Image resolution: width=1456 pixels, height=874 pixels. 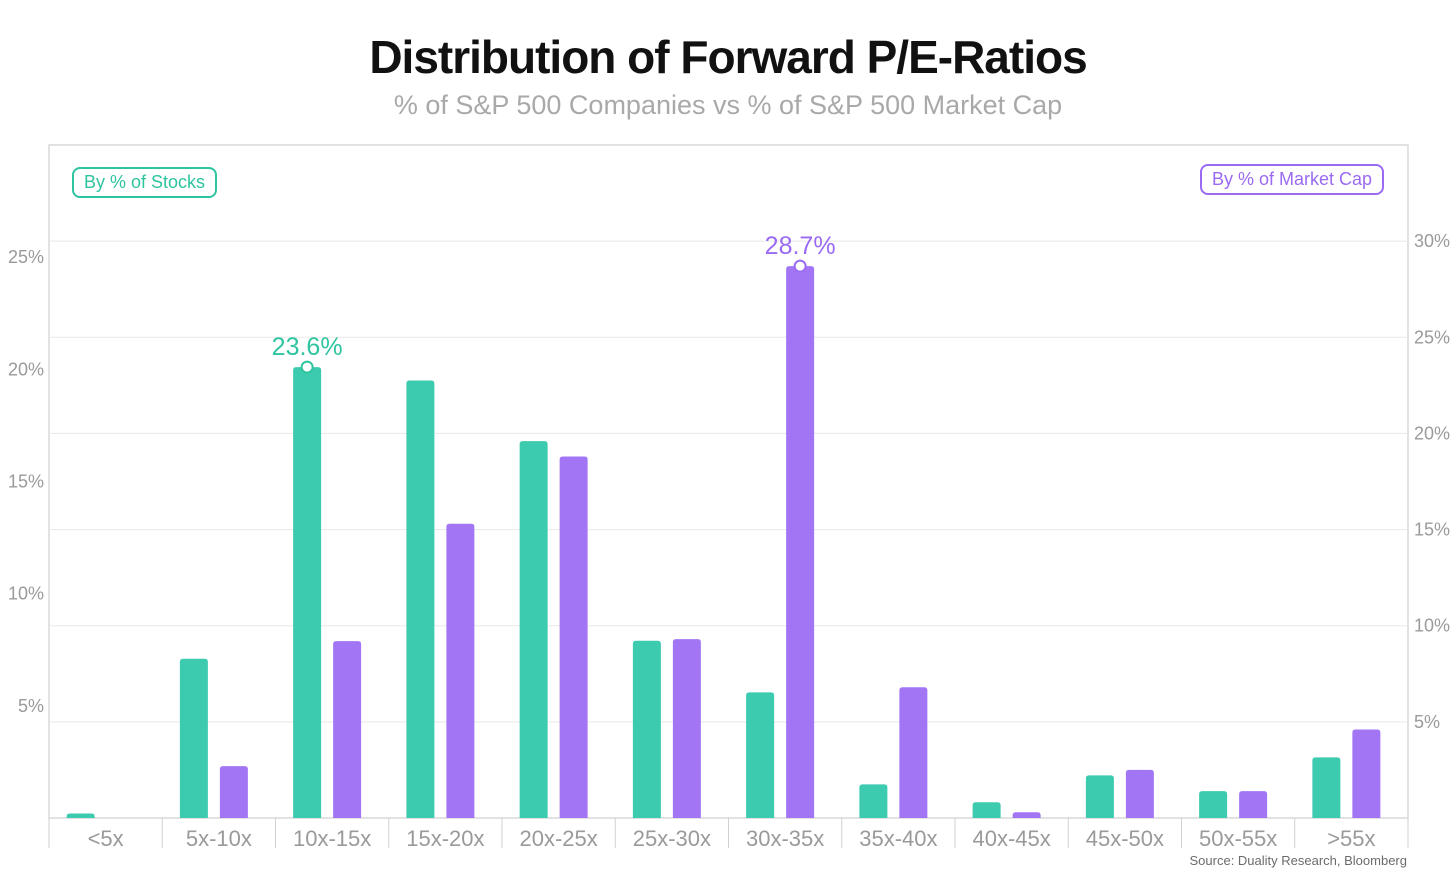 What do you see at coordinates (1298, 860) in the screenshot?
I see `source-note: Source: Duality Research, Bloomberg` at bounding box center [1298, 860].